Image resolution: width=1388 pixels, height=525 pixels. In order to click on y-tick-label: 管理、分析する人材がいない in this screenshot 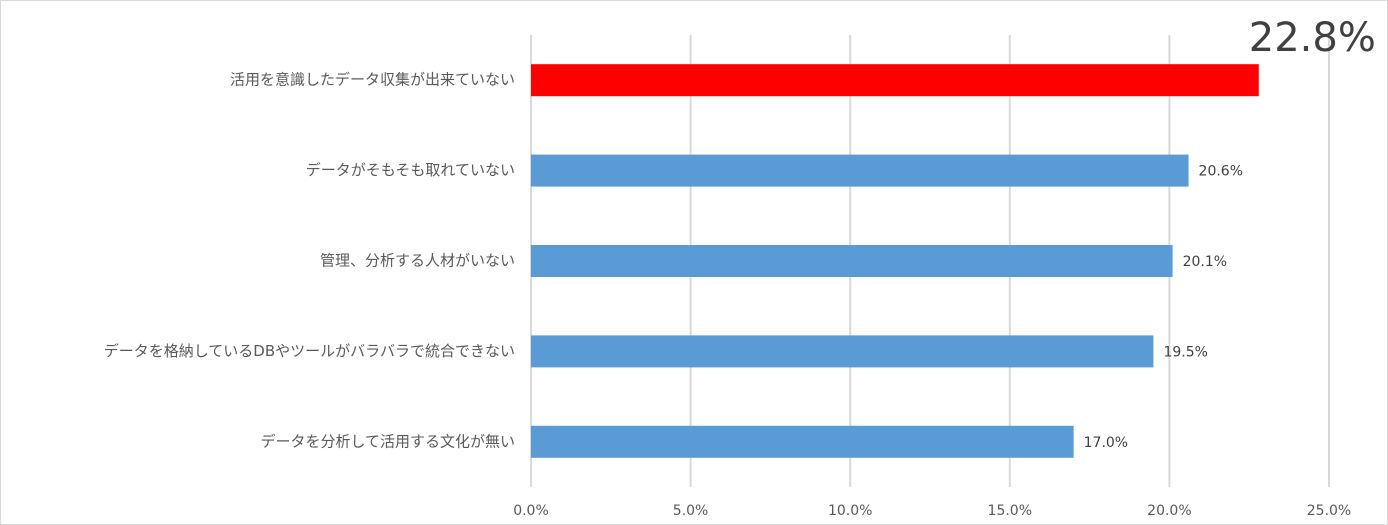, I will do `click(417, 261)`.